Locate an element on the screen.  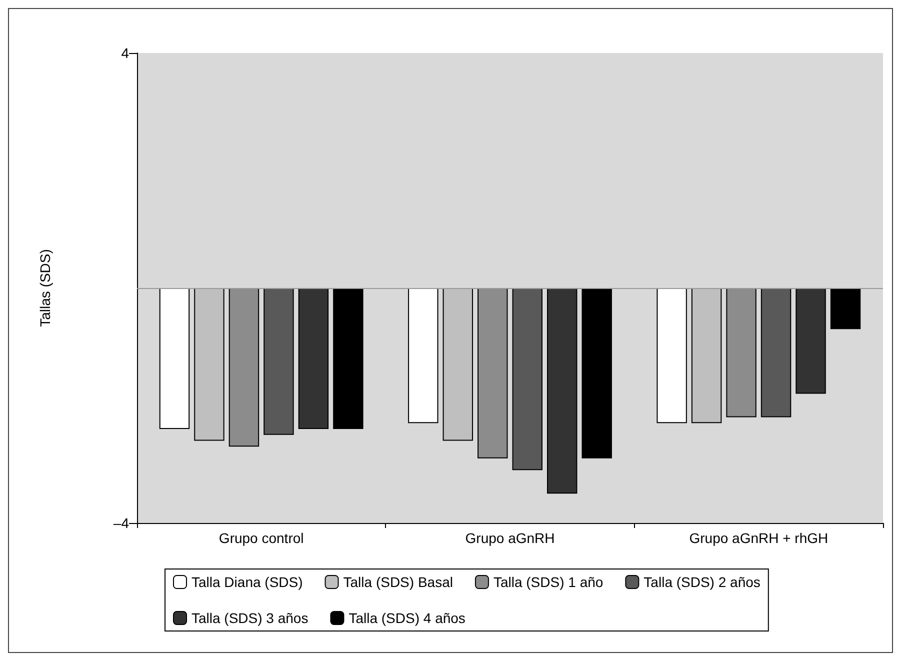
x-tick-label: Grupo aGnRH + rhGH is located at coordinates (758, 538).